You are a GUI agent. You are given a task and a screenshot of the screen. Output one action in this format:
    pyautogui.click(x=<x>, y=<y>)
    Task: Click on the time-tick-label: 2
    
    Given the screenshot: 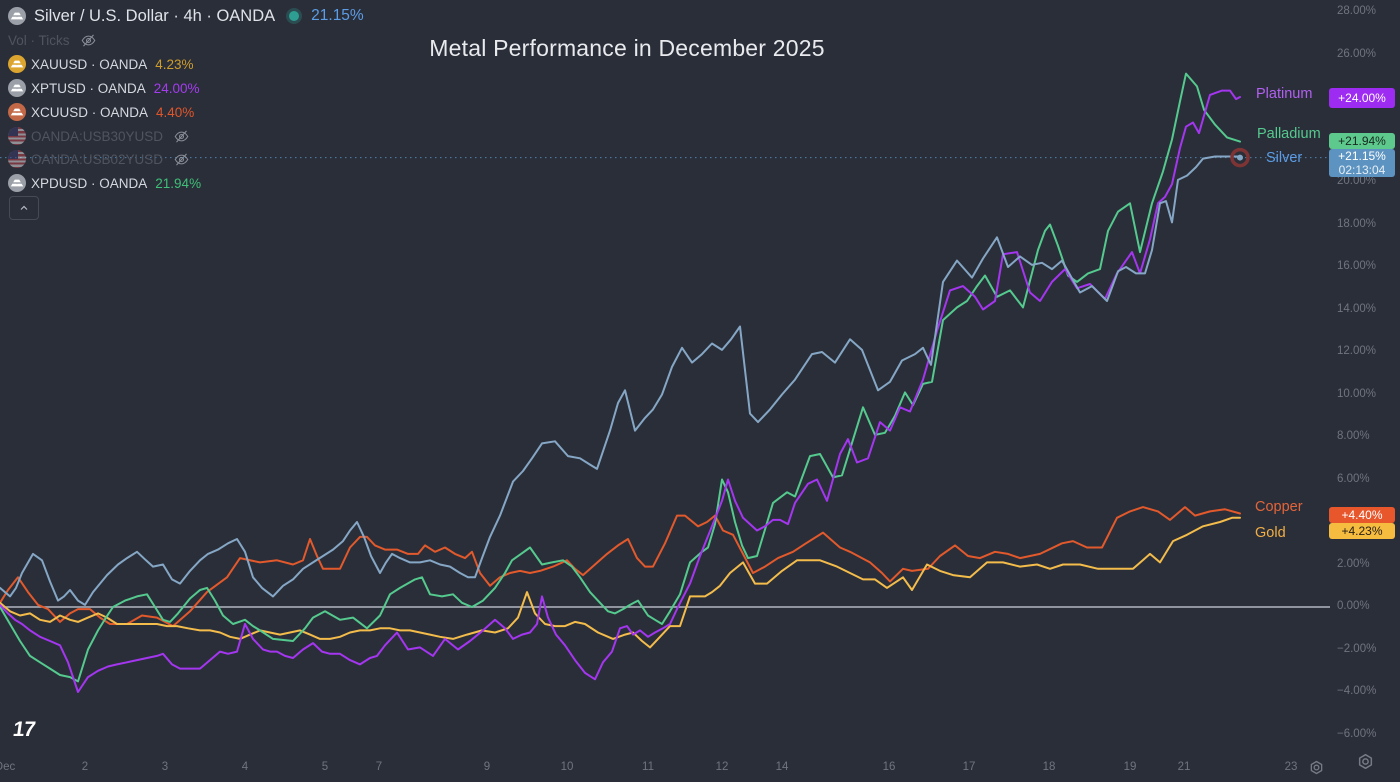 What is the action you would take?
    pyautogui.click(x=85, y=767)
    